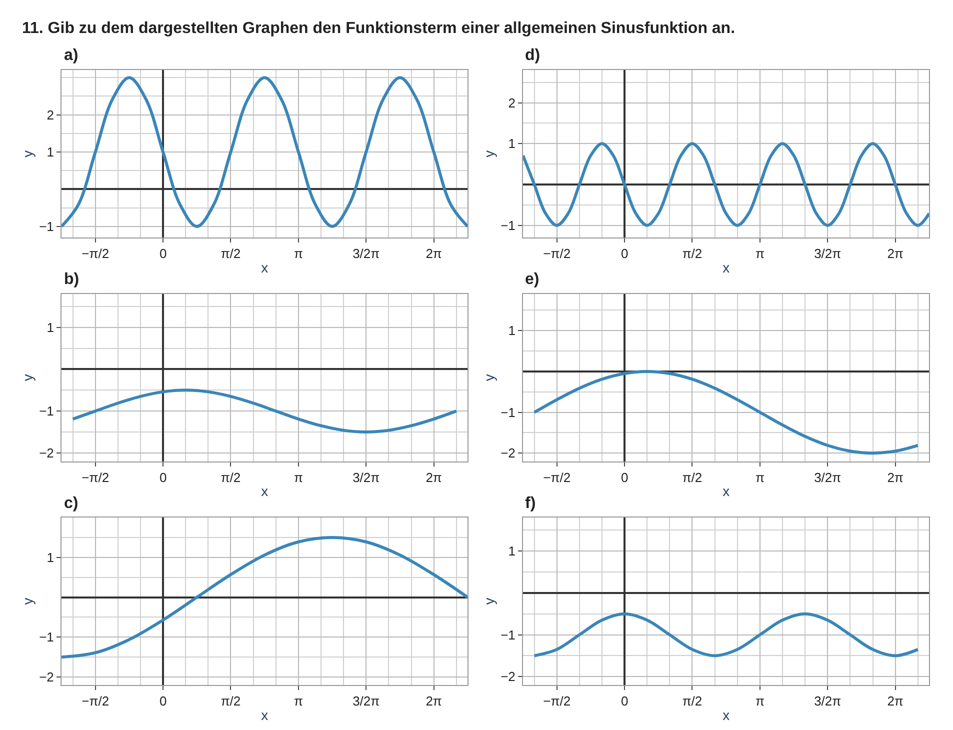  Describe the element at coordinates (532, 55) in the screenshot. I see `chart-title: d)` at that location.